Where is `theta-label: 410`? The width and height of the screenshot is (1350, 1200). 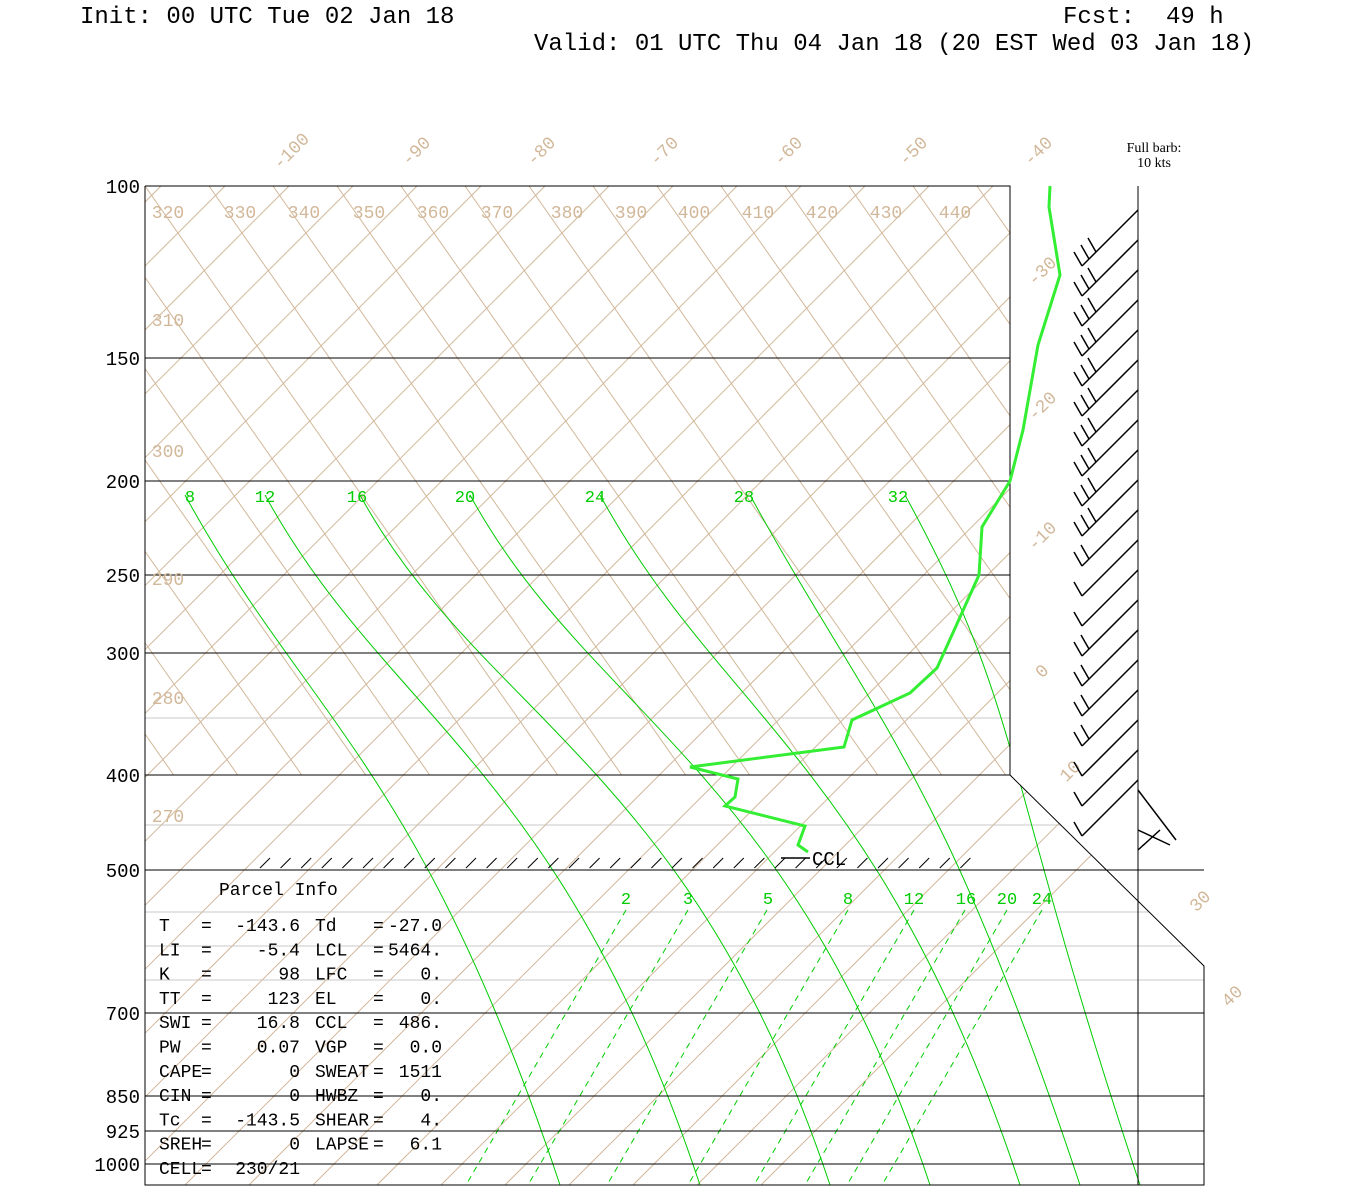
theta-label: 410 is located at coordinates (758, 214).